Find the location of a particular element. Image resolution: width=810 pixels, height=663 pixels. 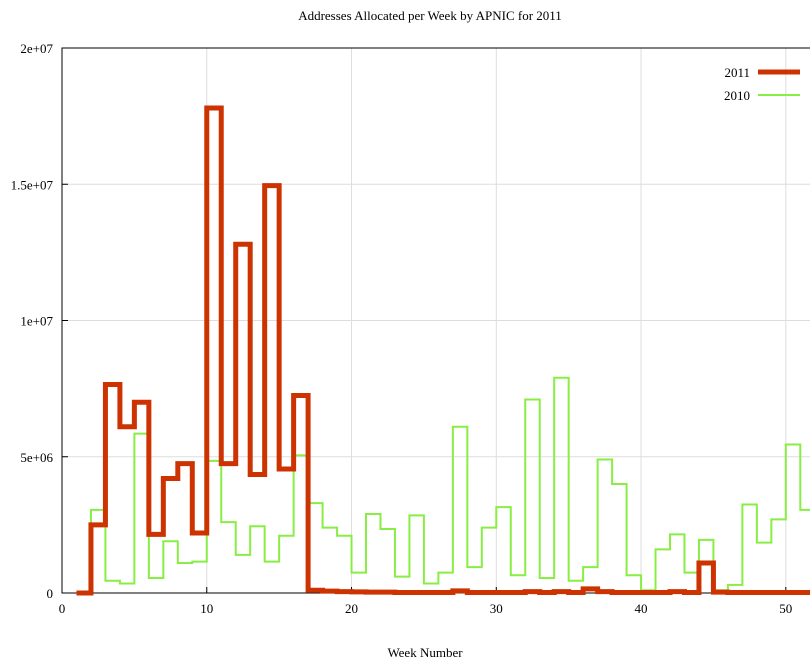

x-axis: 0 10 20 30 40 50 is located at coordinates (425, 601).